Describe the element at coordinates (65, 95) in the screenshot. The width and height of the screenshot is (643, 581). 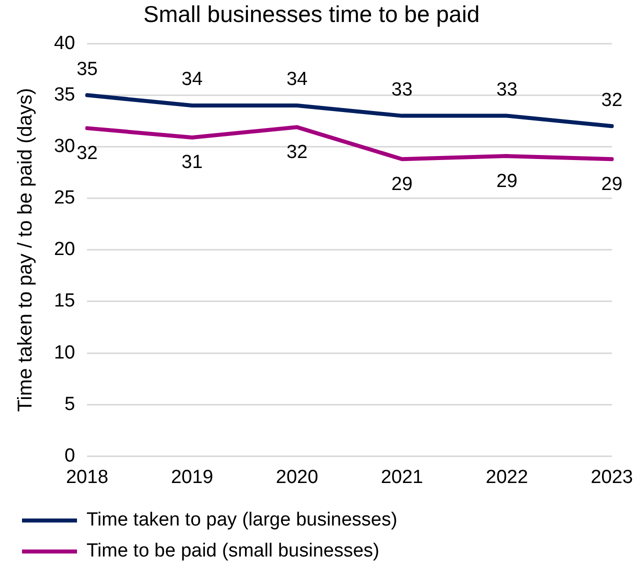
I see `y-tick-label: 35` at that location.